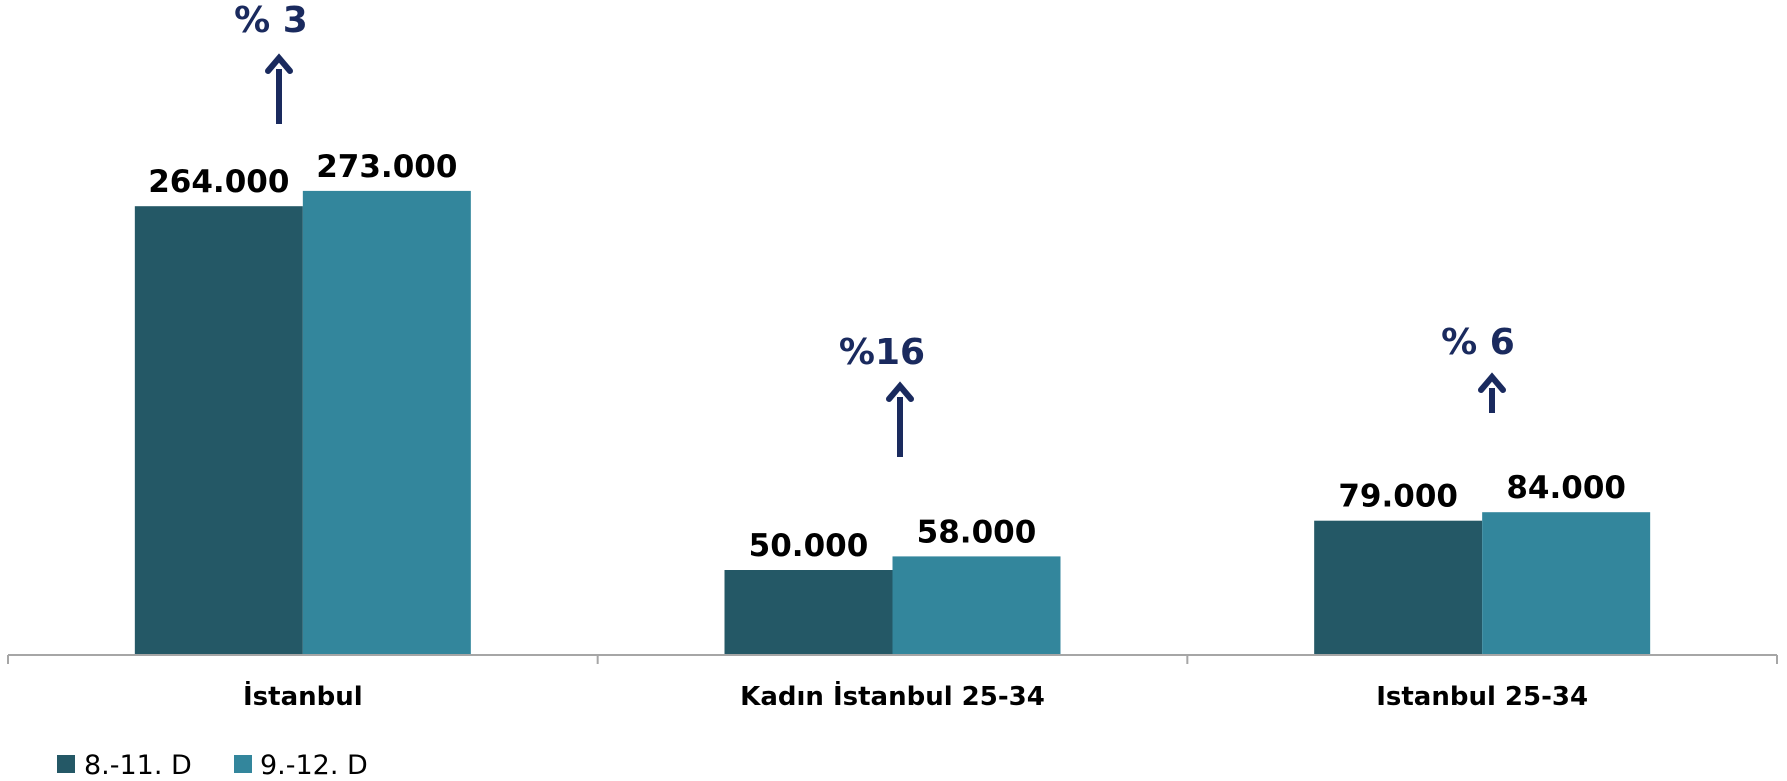 This screenshot has height=781, width=1787. Describe the element at coordinates (386, 167) in the screenshot. I see `data-label: 273.000` at that location.